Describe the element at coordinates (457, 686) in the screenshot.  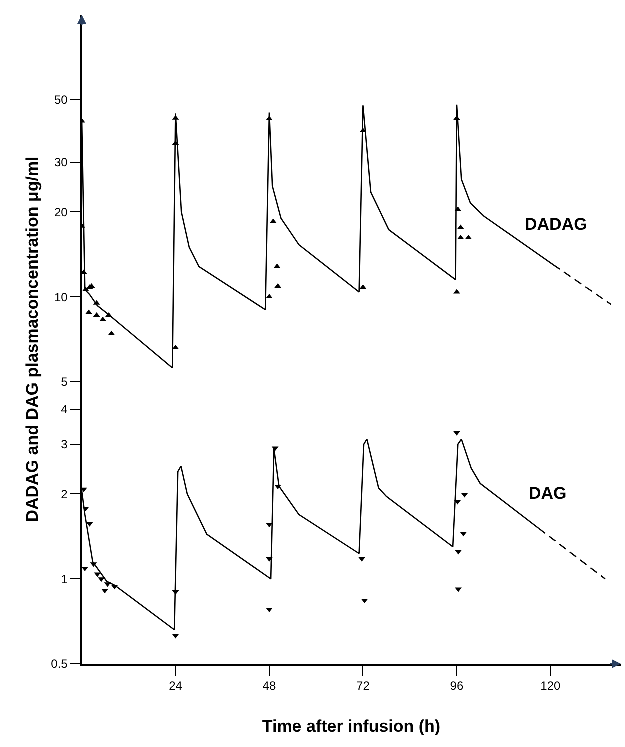
I see `x-tick-label: 96` at that location.